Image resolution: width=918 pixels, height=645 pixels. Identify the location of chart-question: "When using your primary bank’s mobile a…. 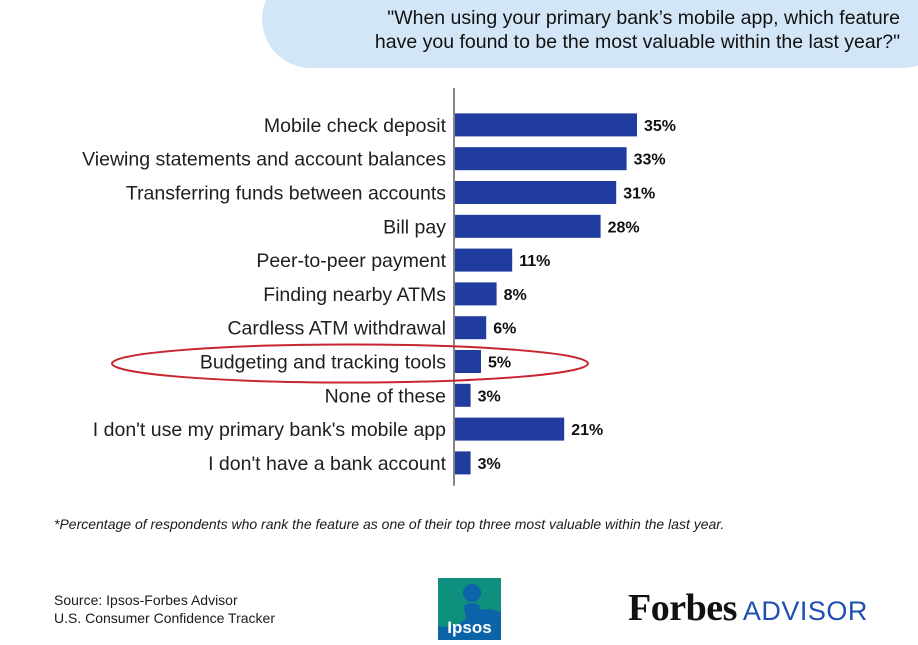
(600, 30).